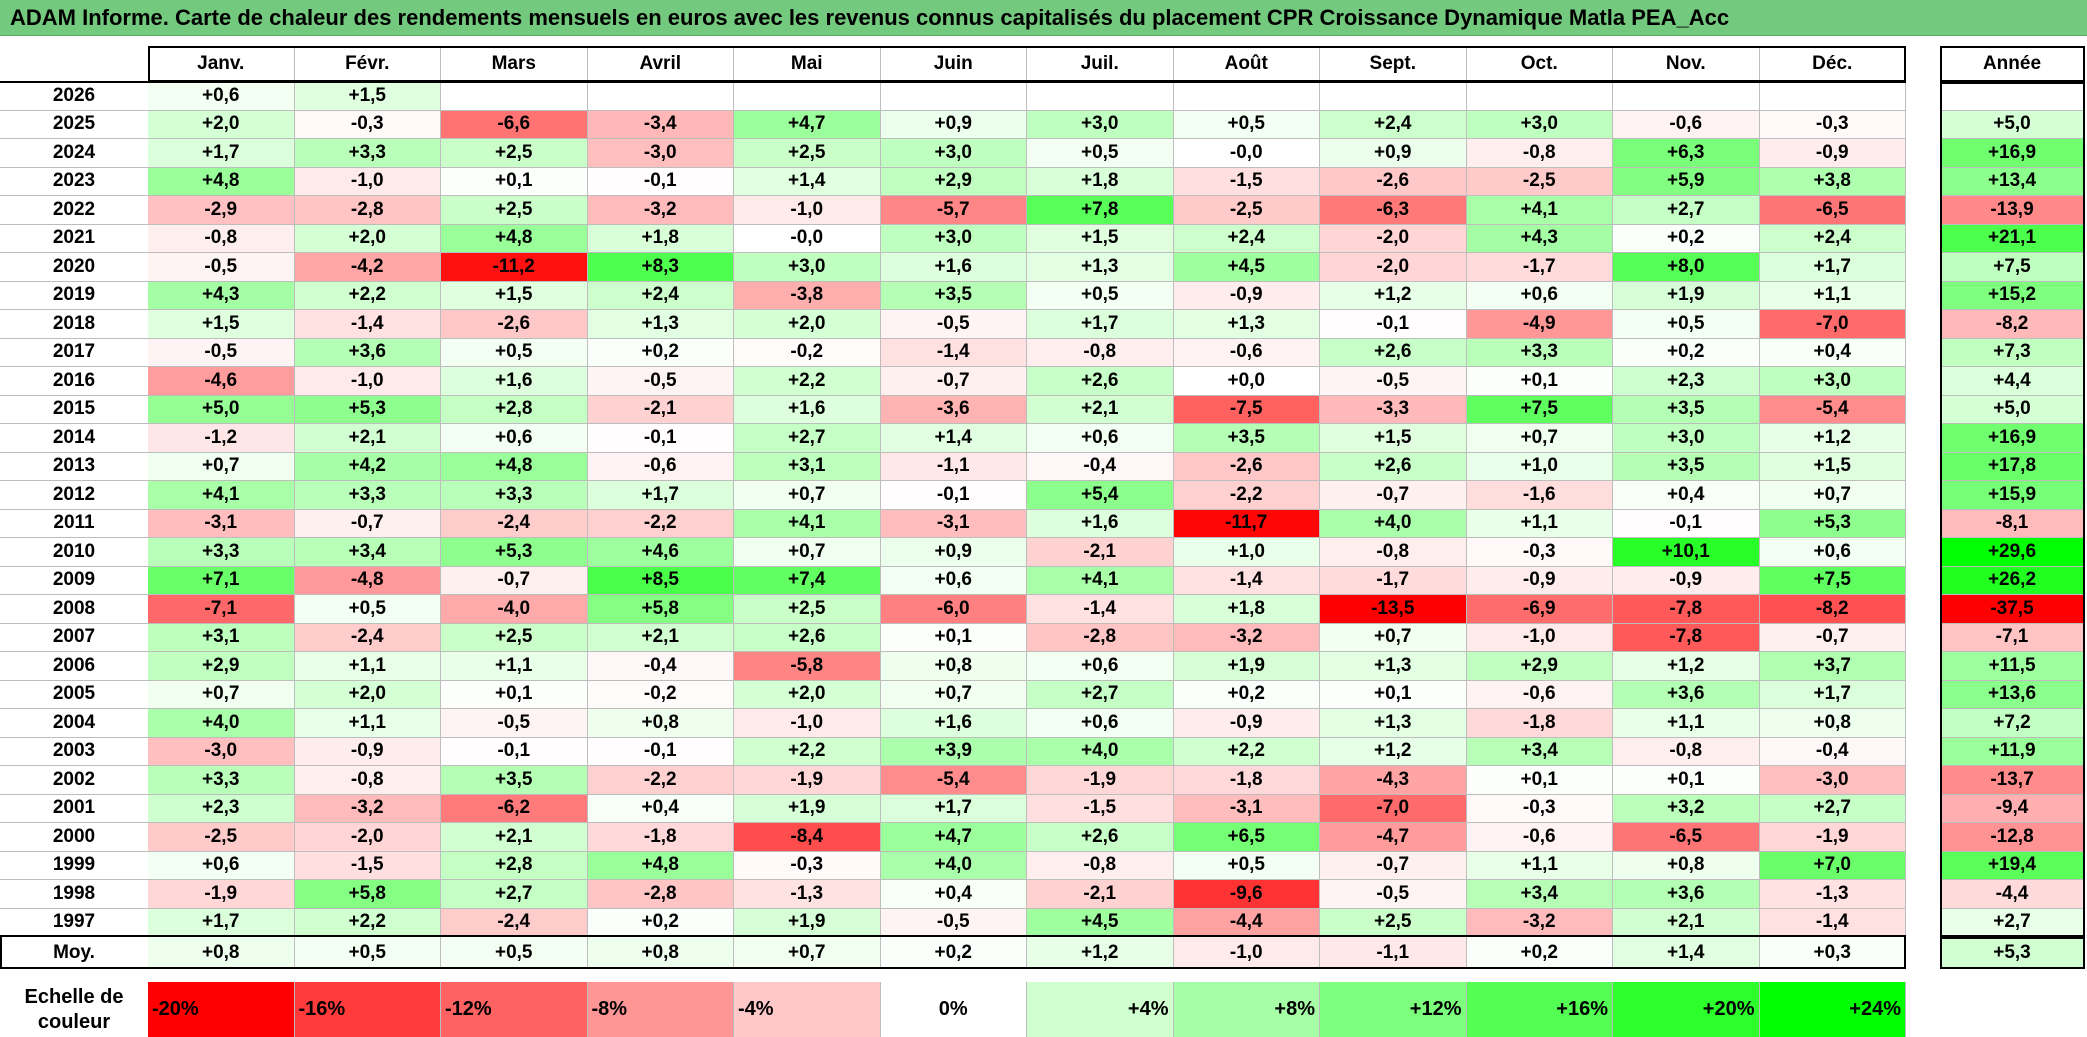  What do you see at coordinates (74, 808) in the screenshot?
I see `year-label: 2001` at bounding box center [74, 808].